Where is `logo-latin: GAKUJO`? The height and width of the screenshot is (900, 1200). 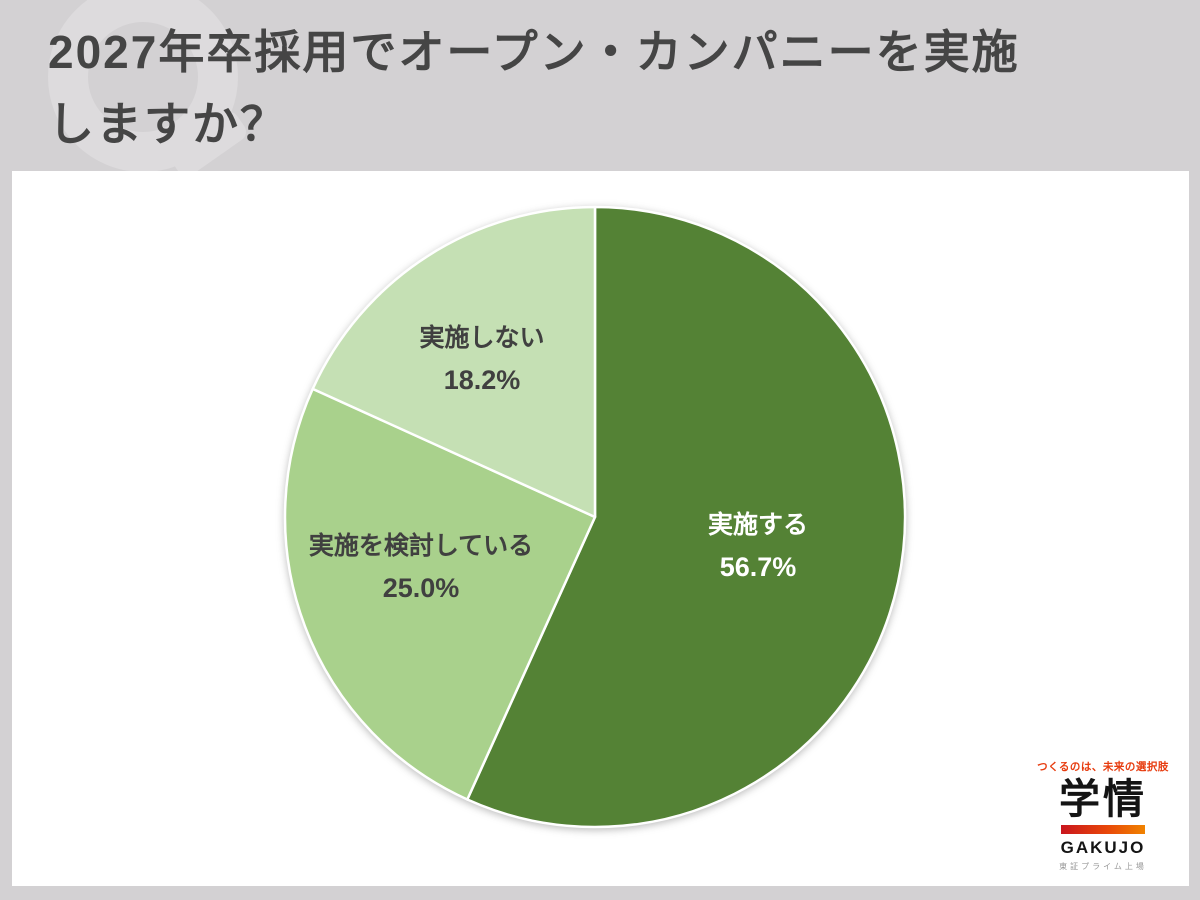
logo-latin: GAKUJO is located at coordinates (1103, 847).